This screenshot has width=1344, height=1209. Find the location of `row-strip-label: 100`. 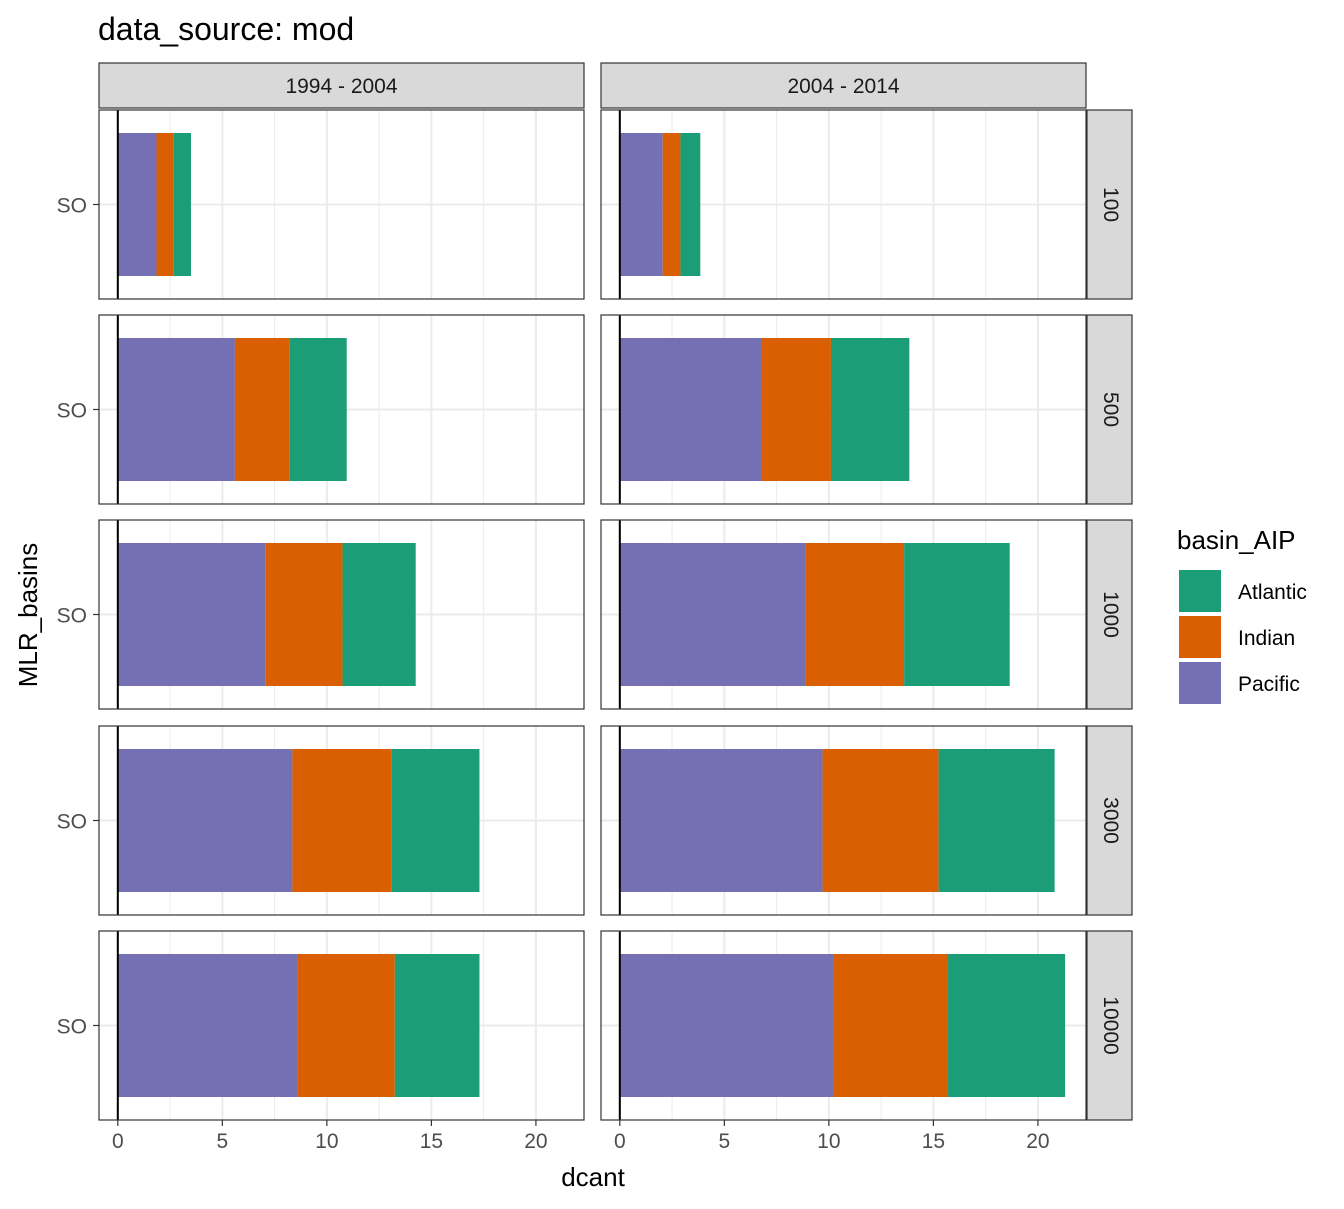

row-strip-label: 100 is located at coordinates (1110, 204).